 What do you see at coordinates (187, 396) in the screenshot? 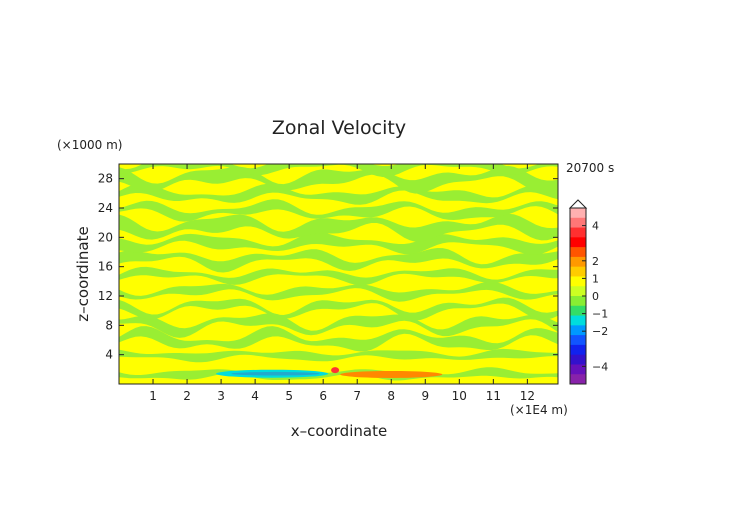
I see `x-tick-label: 2` at bounding box center [187, 396].